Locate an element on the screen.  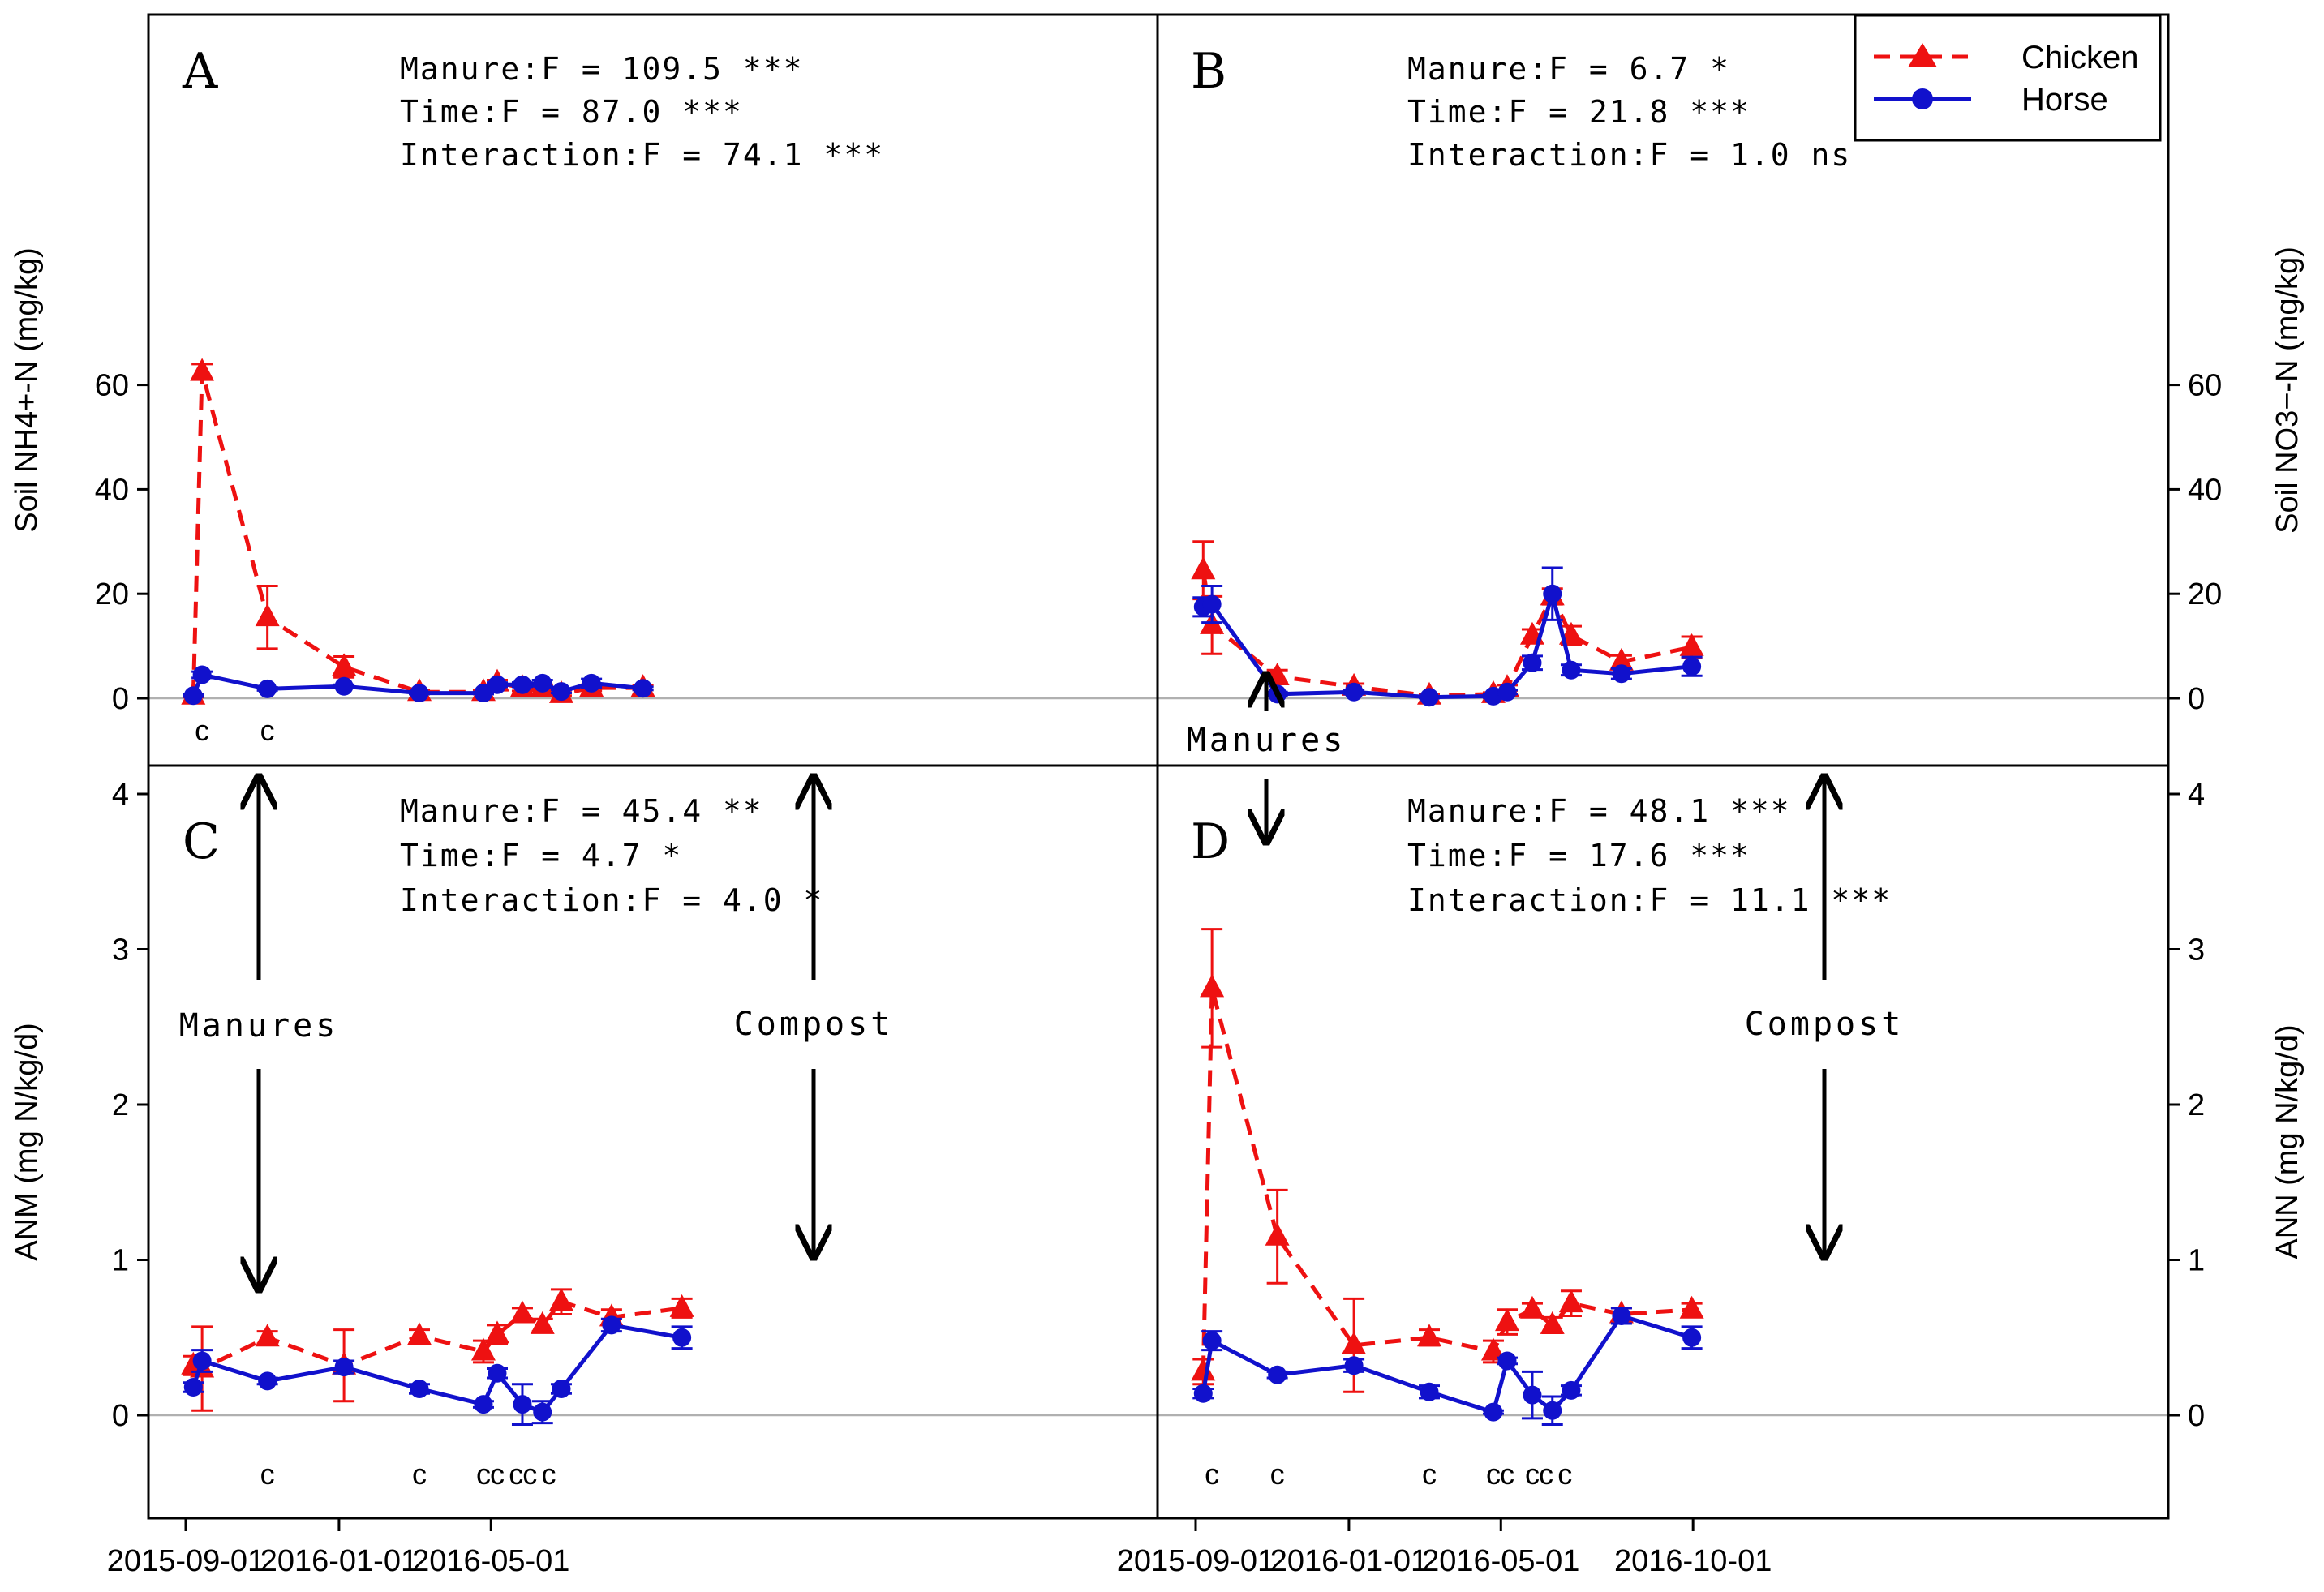
stat-line: Interaction:F = 74.1 *** is located at coordinates (642, 155).